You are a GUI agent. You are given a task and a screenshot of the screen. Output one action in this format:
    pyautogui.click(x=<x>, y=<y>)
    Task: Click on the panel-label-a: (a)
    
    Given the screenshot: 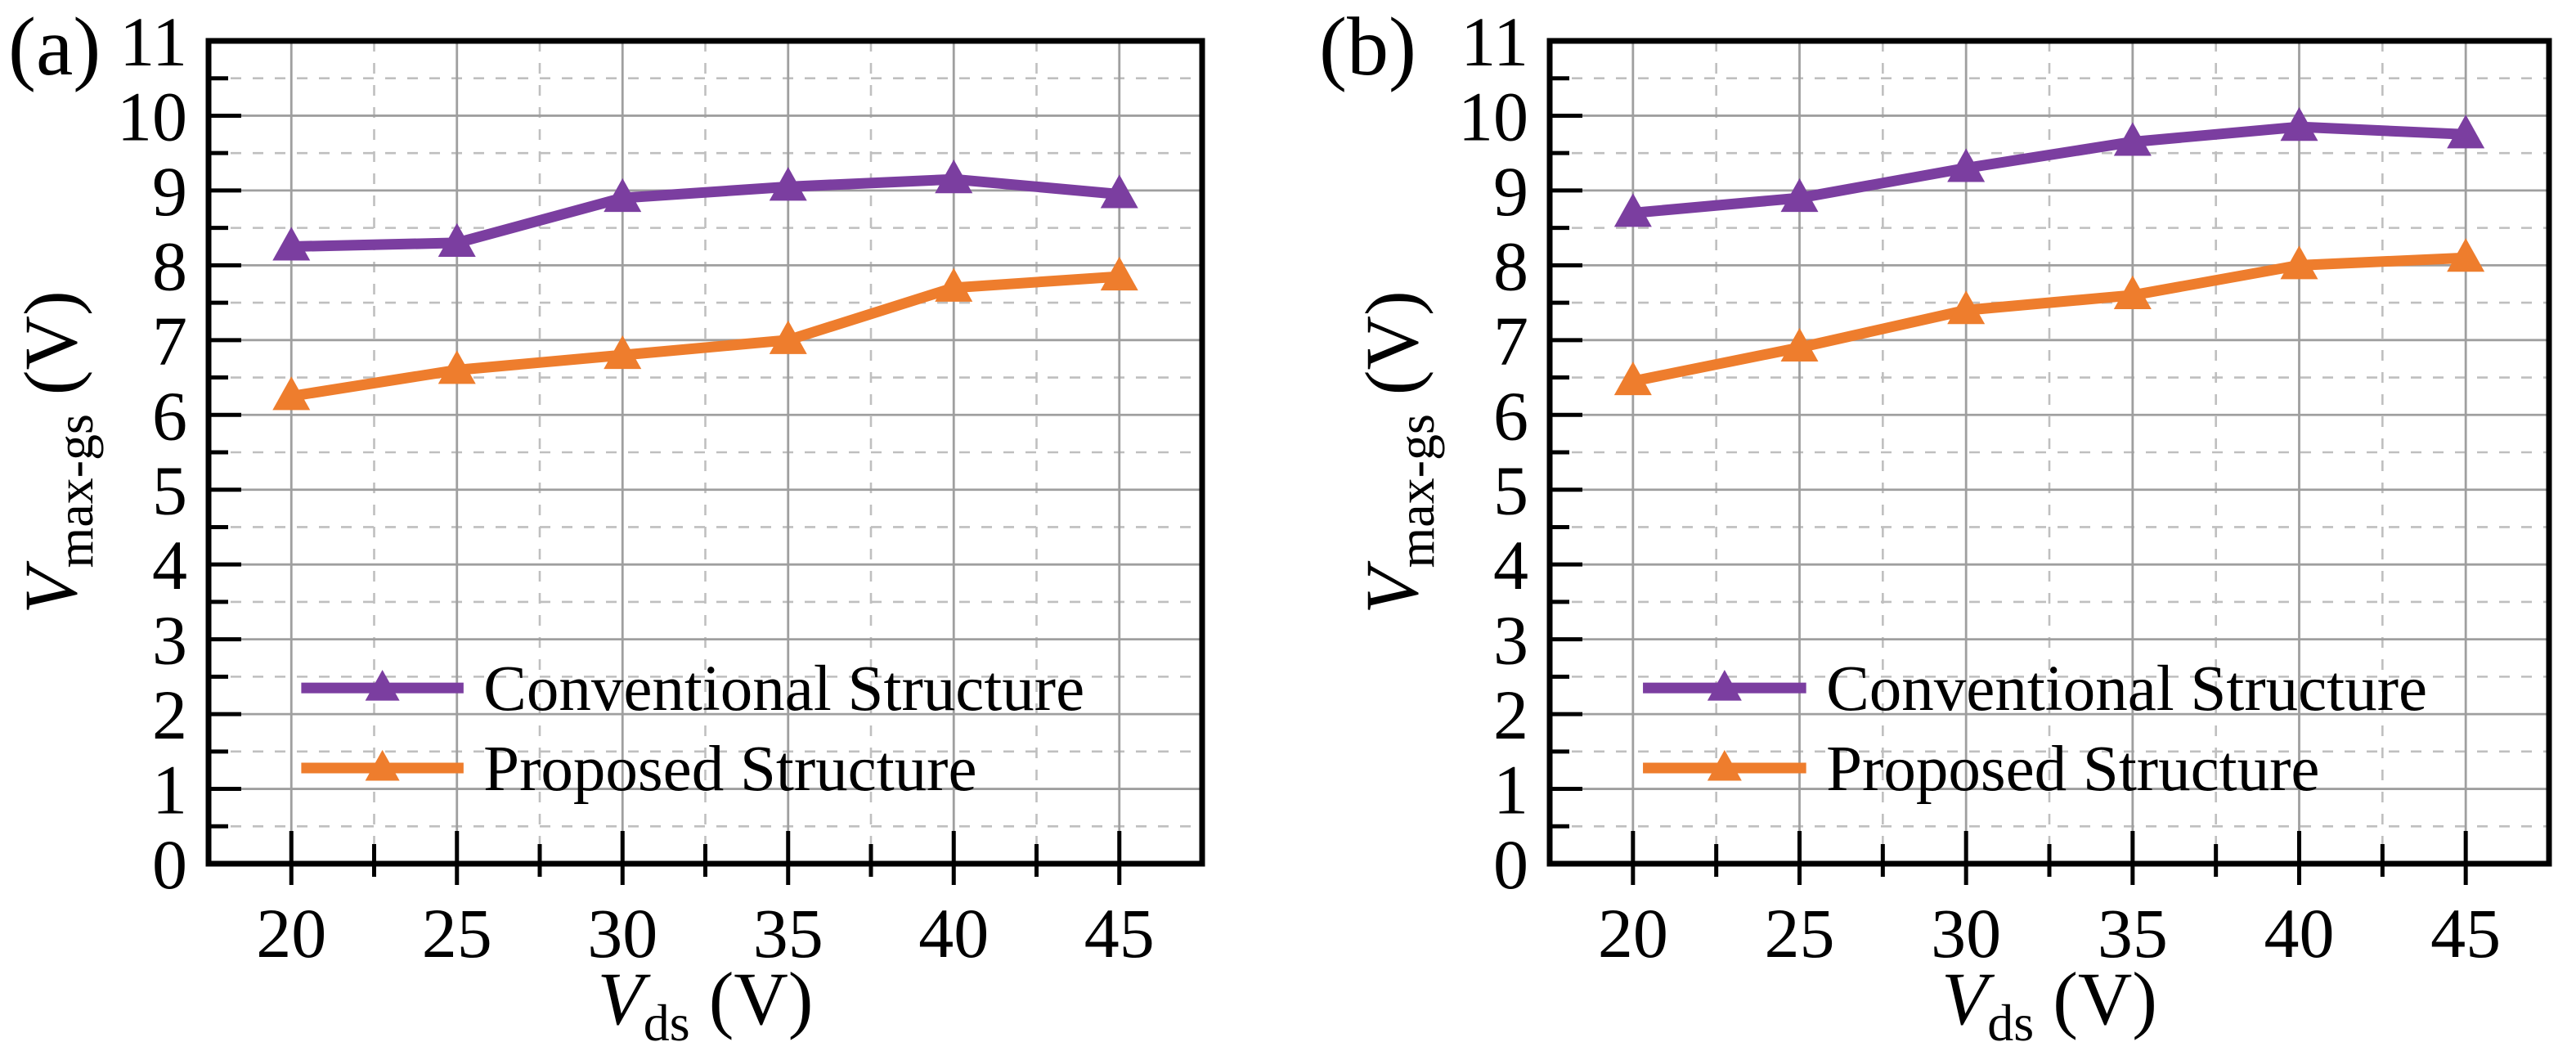 What is the action you would take?
    pyautogui.click(x=55, y=47)
    